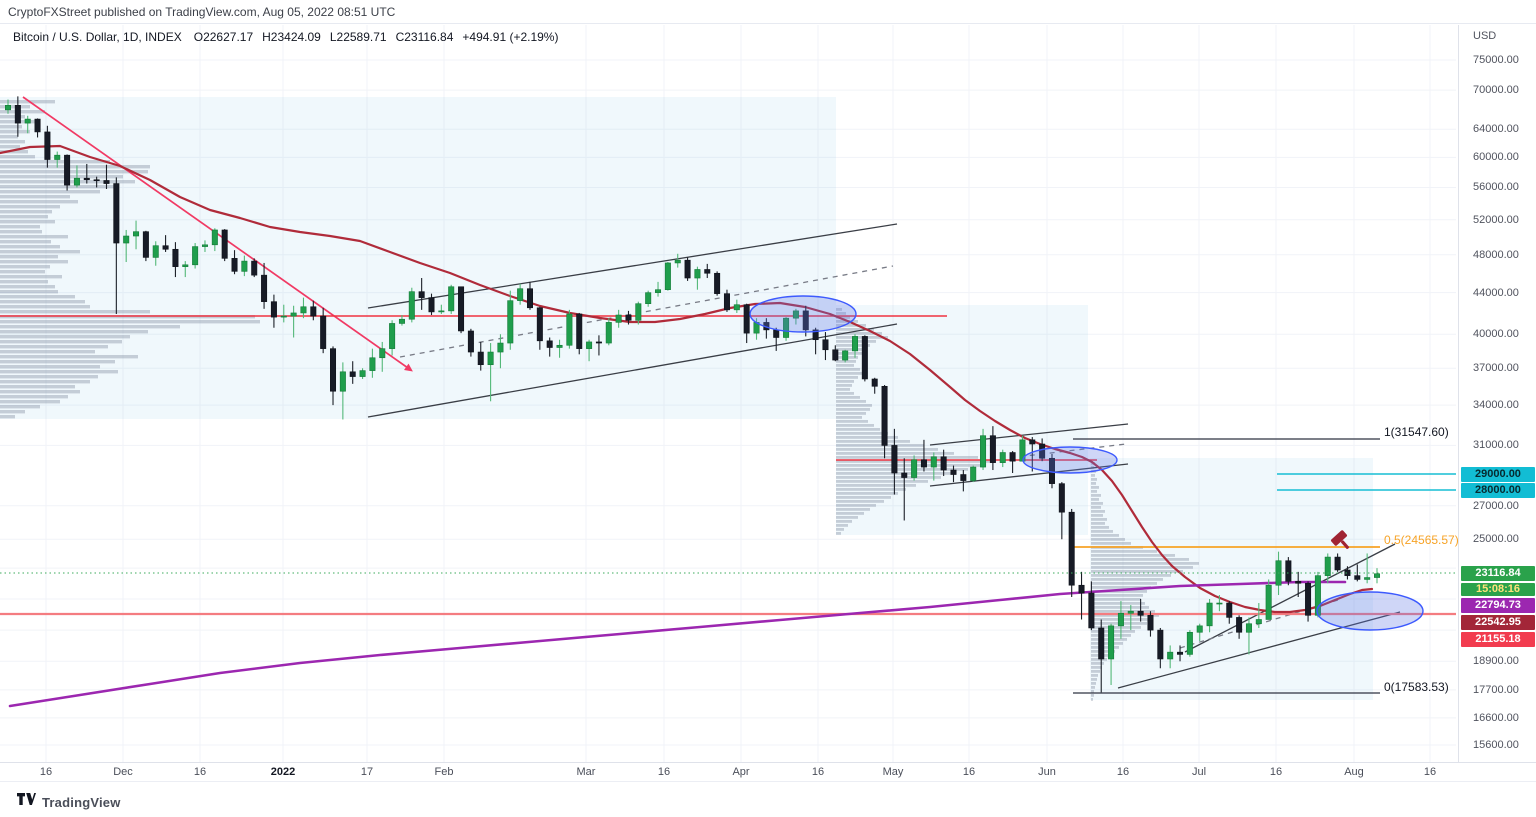 The image size is (1536, 817). Describe the element at coordinates (646, 311) in the screenshot. I see `channel-mid` at that location.